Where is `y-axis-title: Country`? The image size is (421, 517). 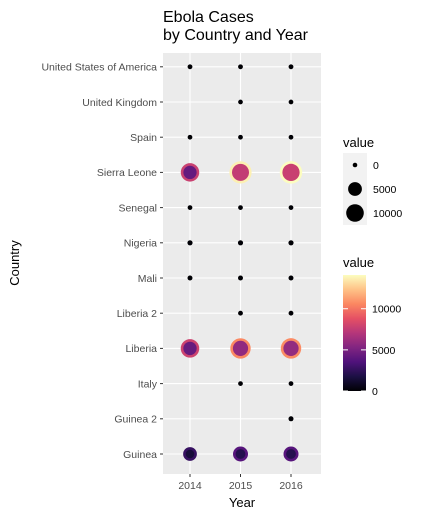 y-axis-title: Country is located at coordinates (14, 263).